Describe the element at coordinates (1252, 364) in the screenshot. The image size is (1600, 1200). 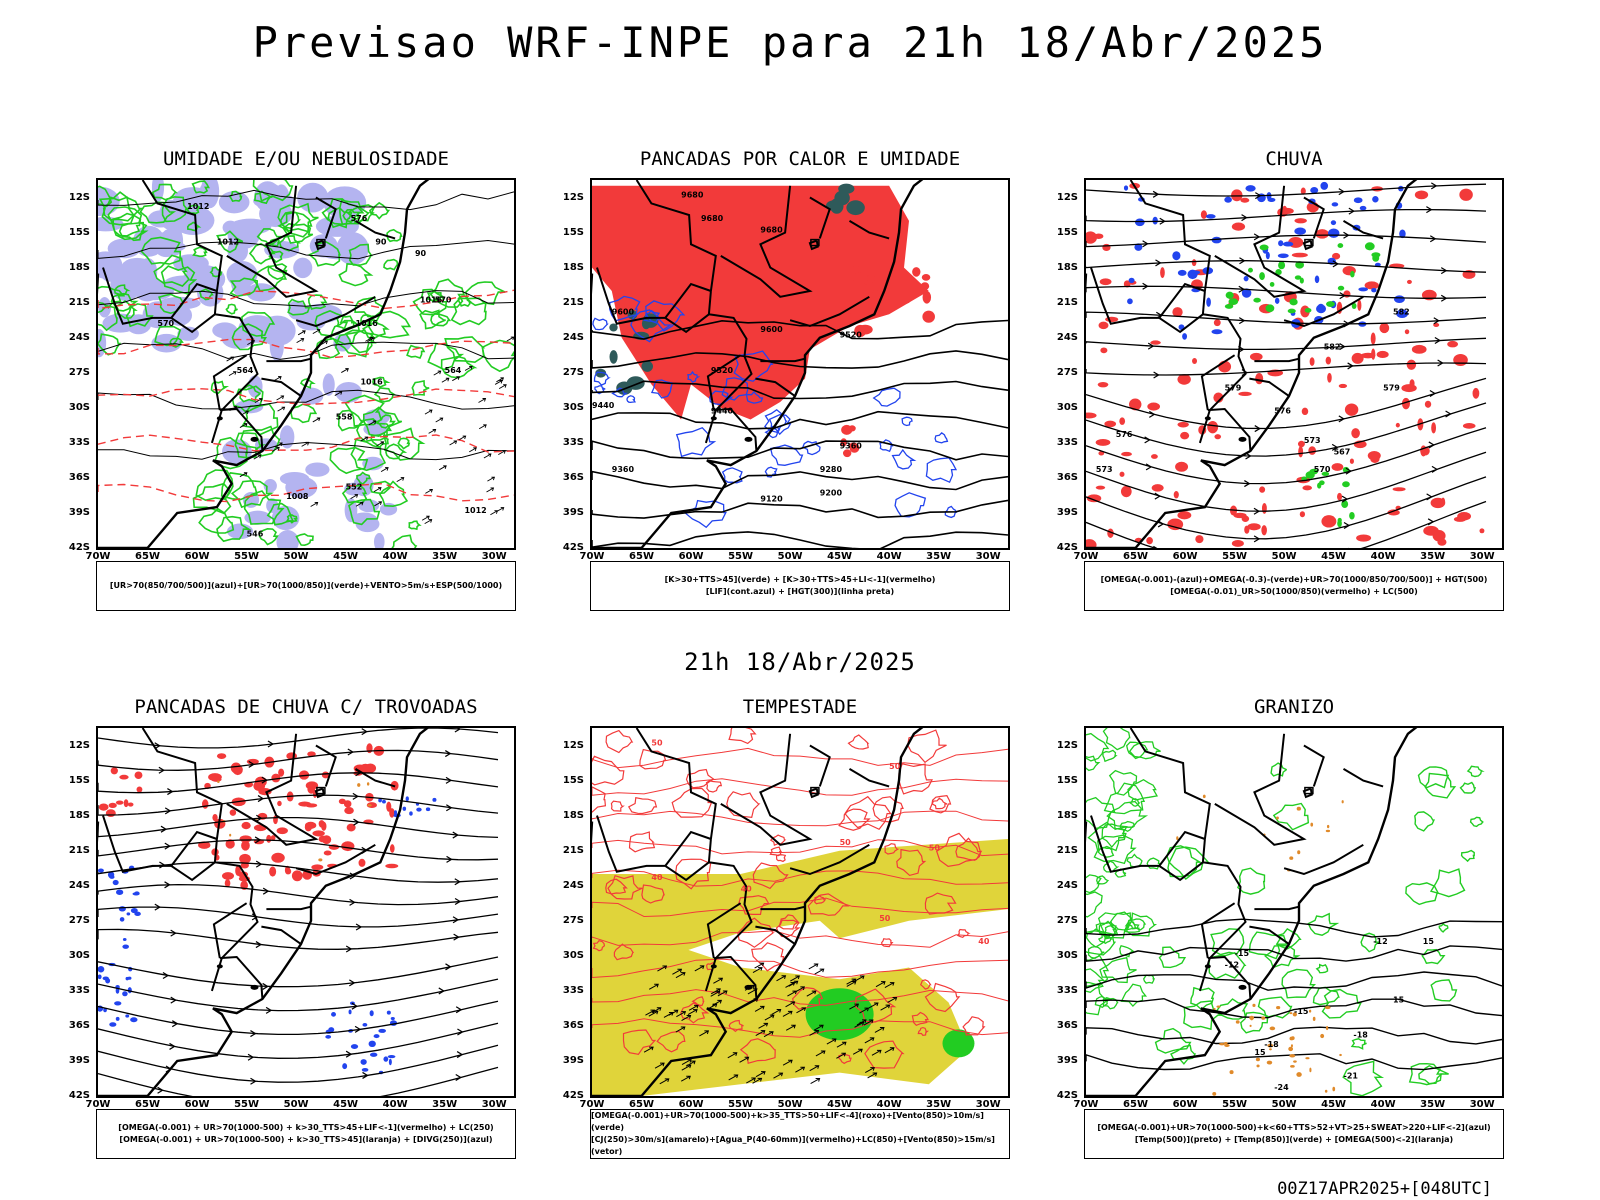
I see `coastline` at that location.